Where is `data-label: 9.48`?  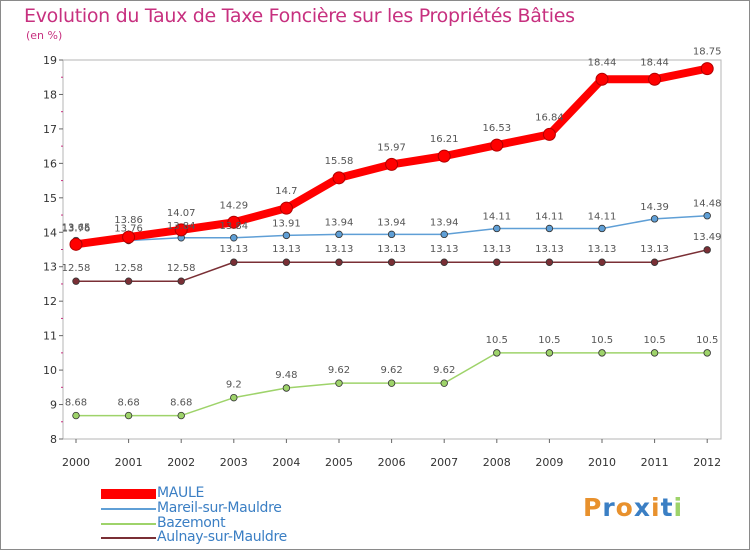 data-label: 9.48 is located at coordinates (286, 375).